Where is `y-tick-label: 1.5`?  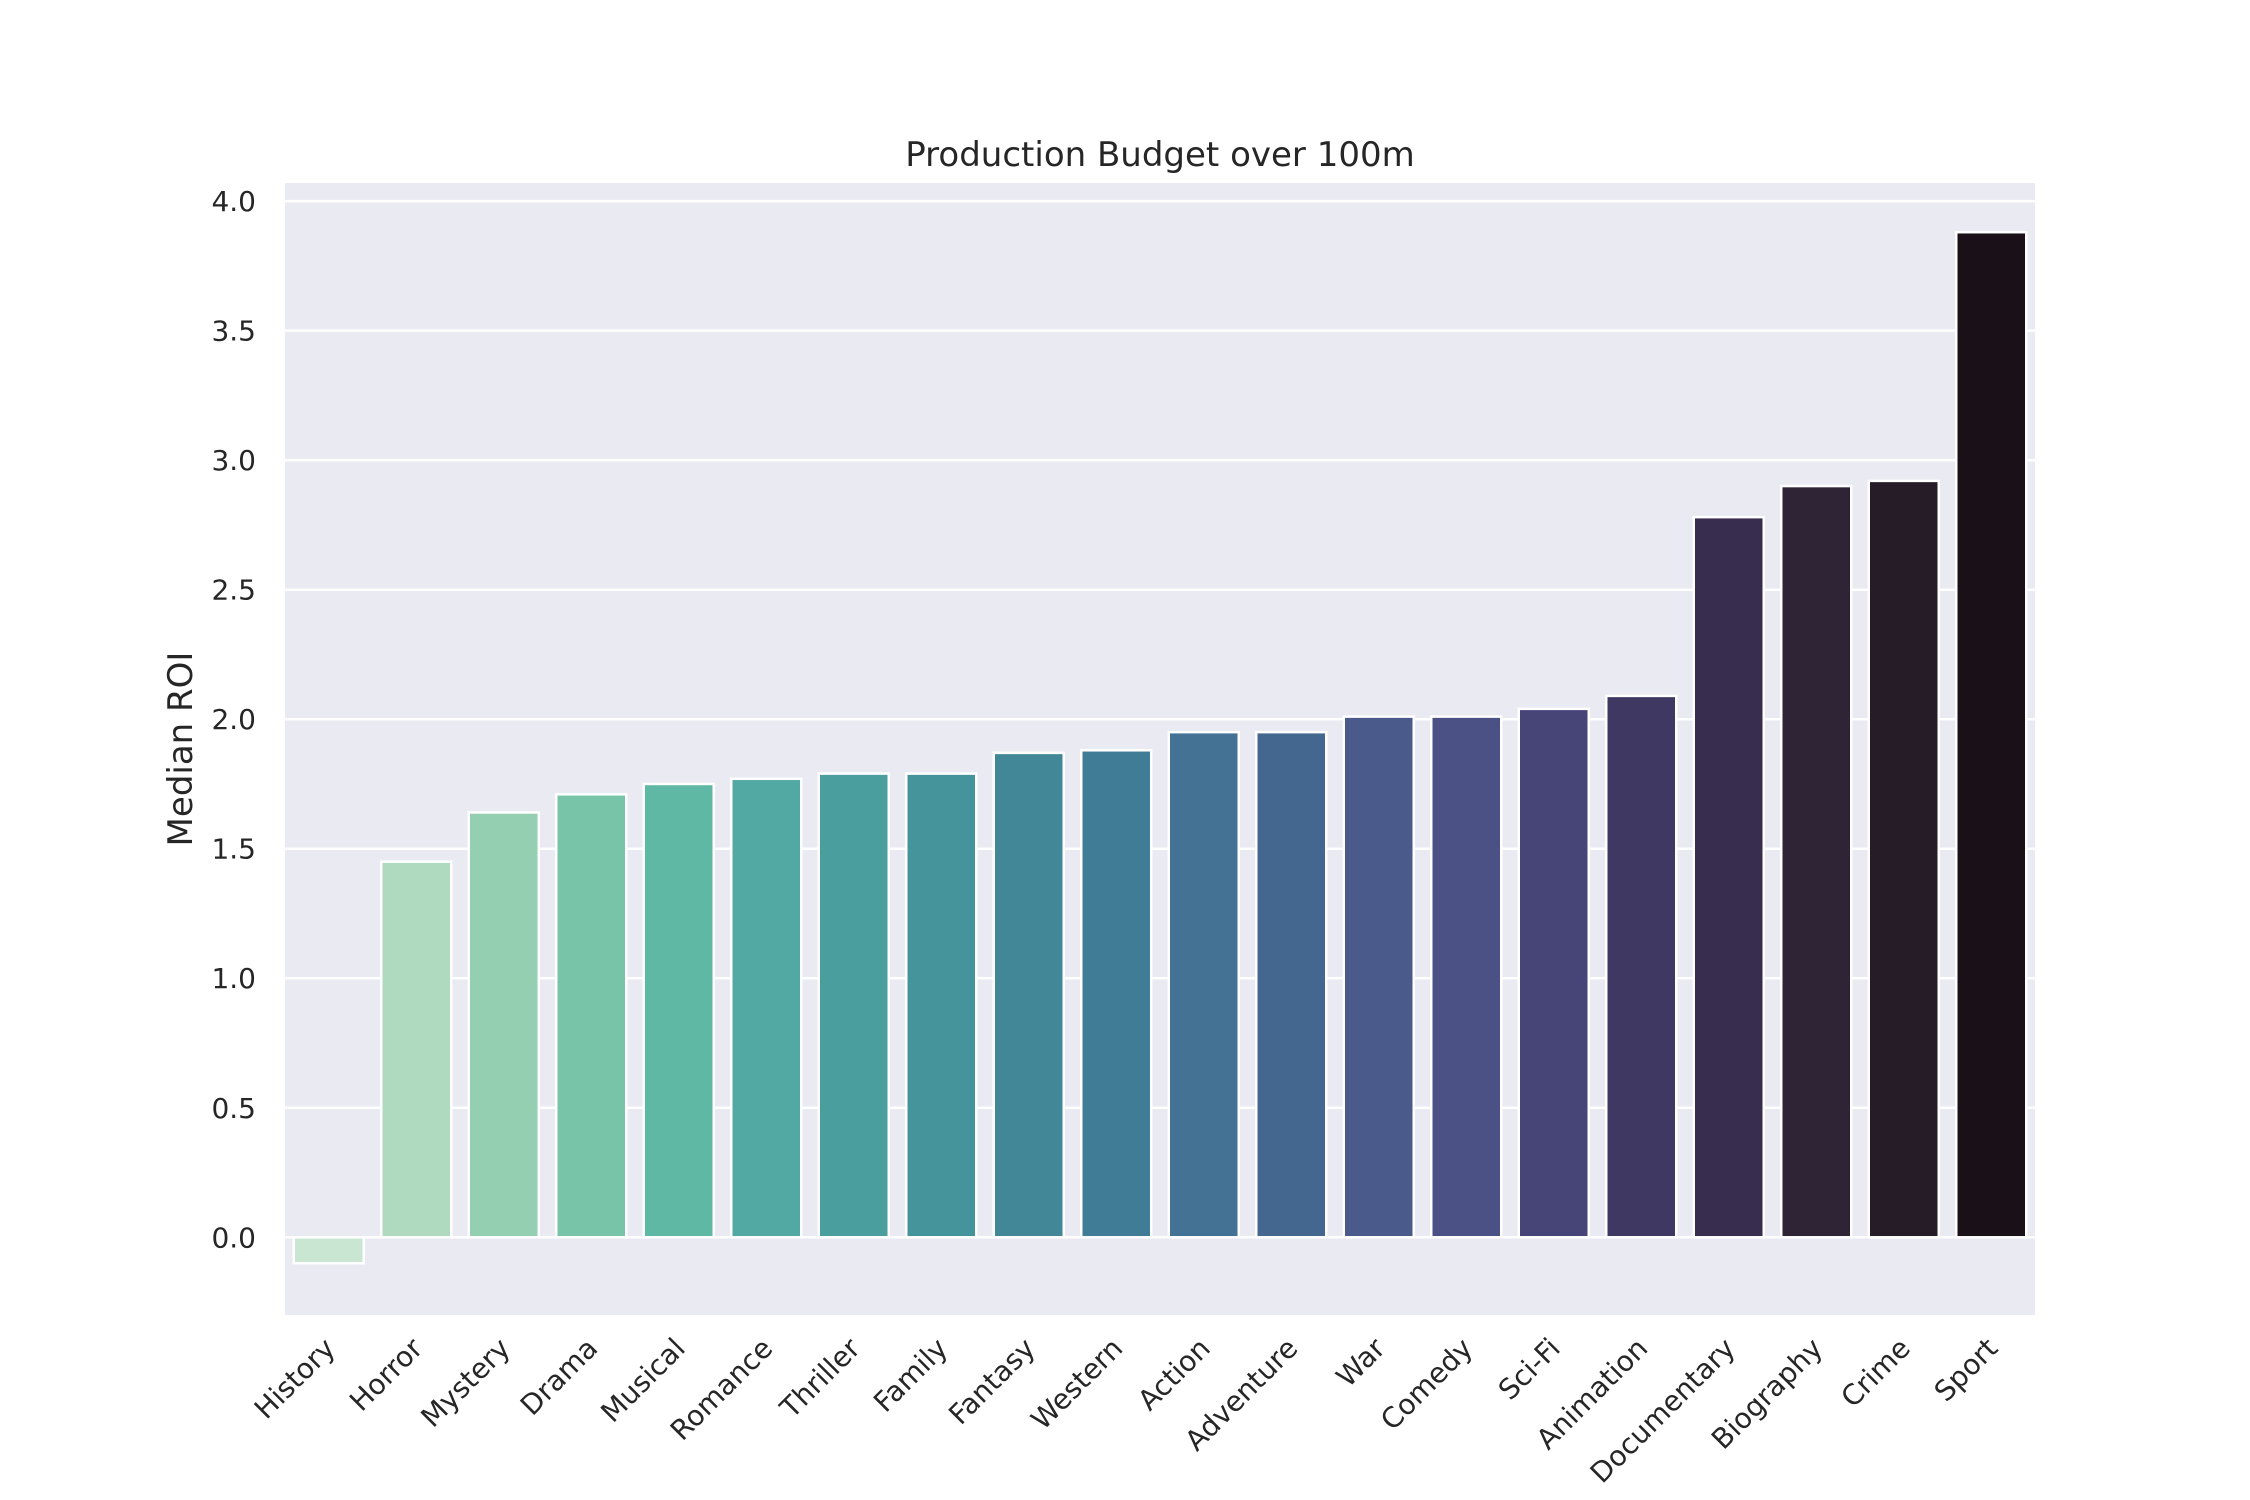
y-tick-label: 1.5 is located at coordinates (233, 849).